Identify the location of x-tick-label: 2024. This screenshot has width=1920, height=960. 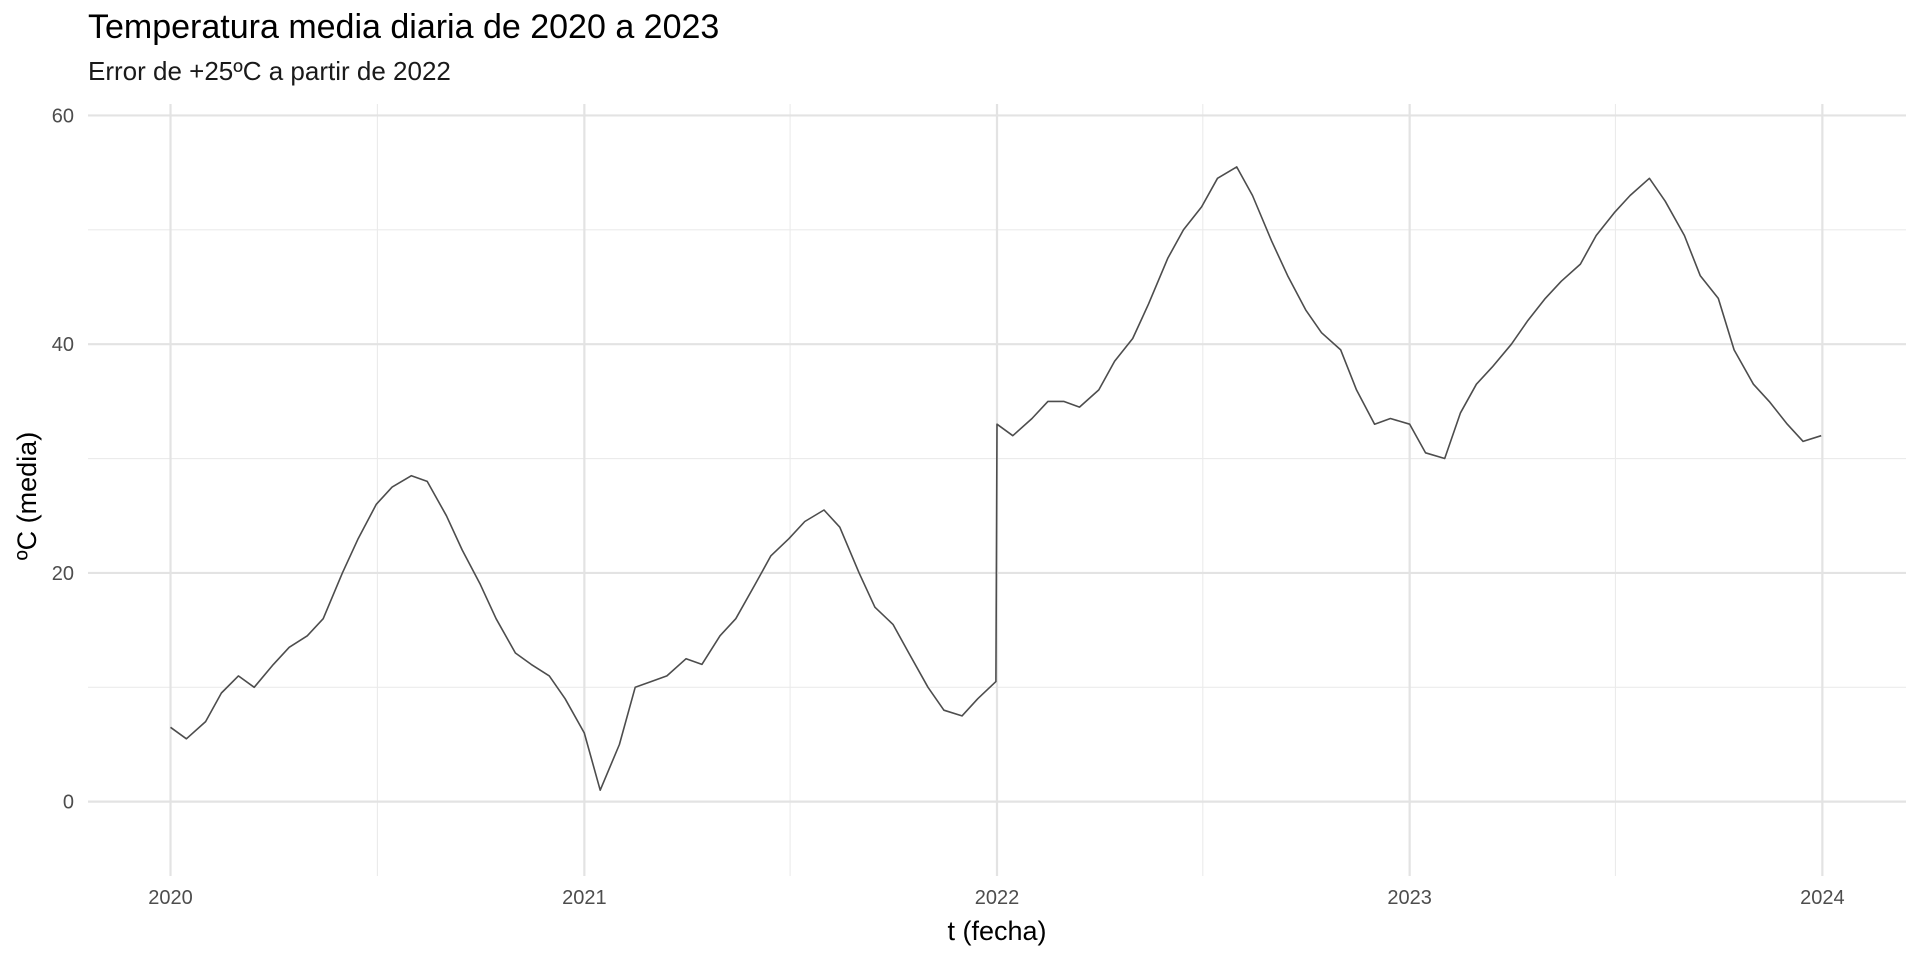
(1822, 898).